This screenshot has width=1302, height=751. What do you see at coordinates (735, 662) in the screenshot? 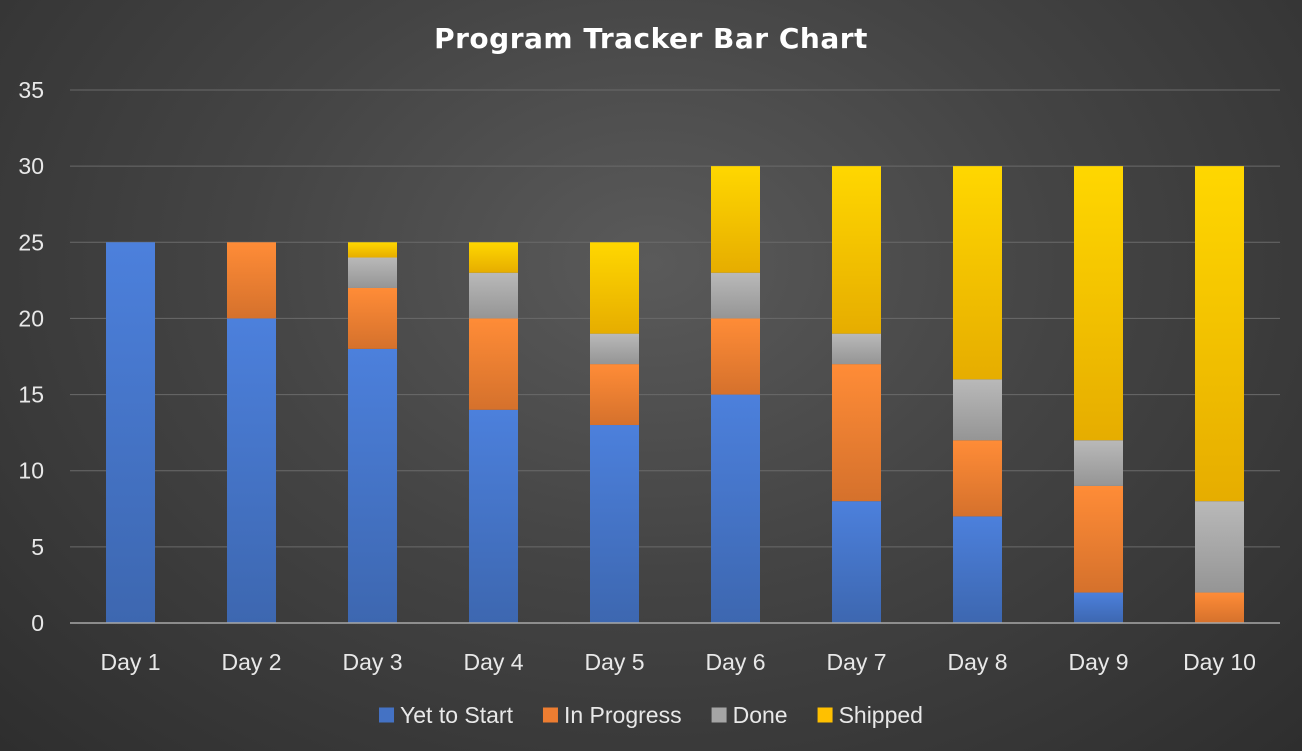
I see `x-tick-label: Day 6` at bounding box center [735, 662].